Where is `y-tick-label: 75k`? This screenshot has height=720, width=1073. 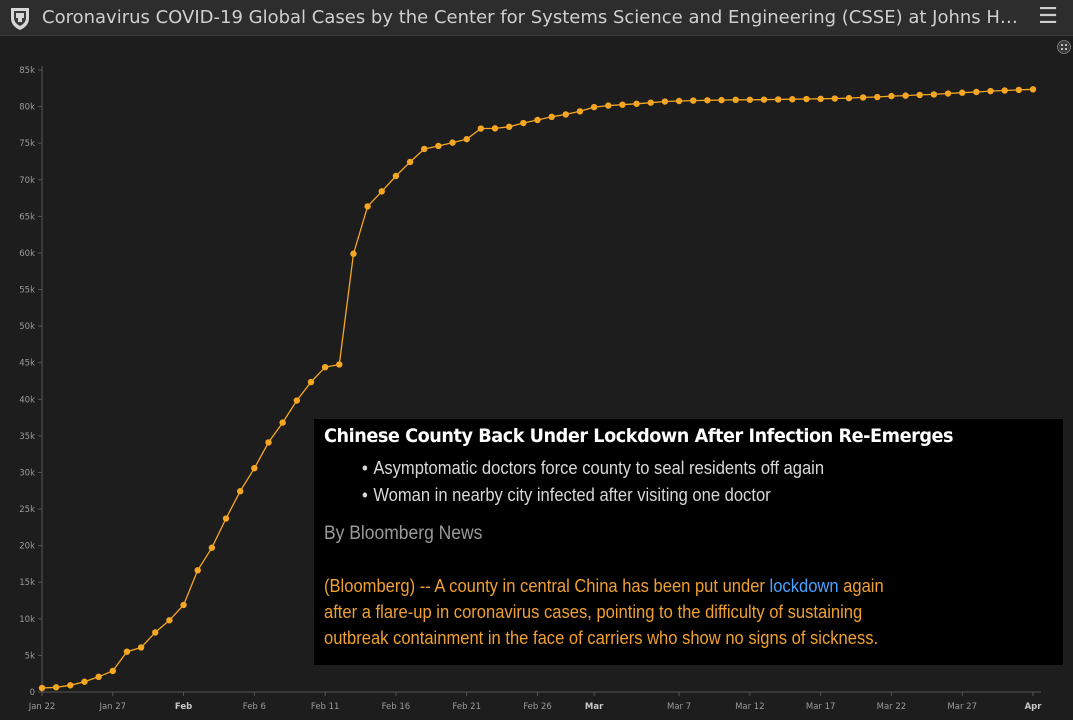 y-tick-label: 75k is located at coordinates (27, 144).